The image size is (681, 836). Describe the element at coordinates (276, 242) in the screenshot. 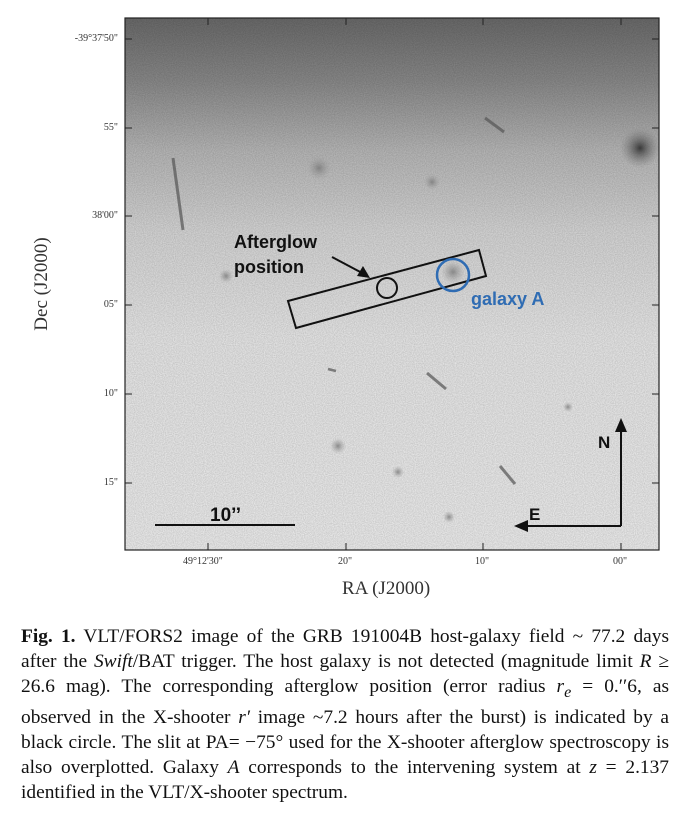

I see `afterglow-label-line1: Afterglow` at that location.